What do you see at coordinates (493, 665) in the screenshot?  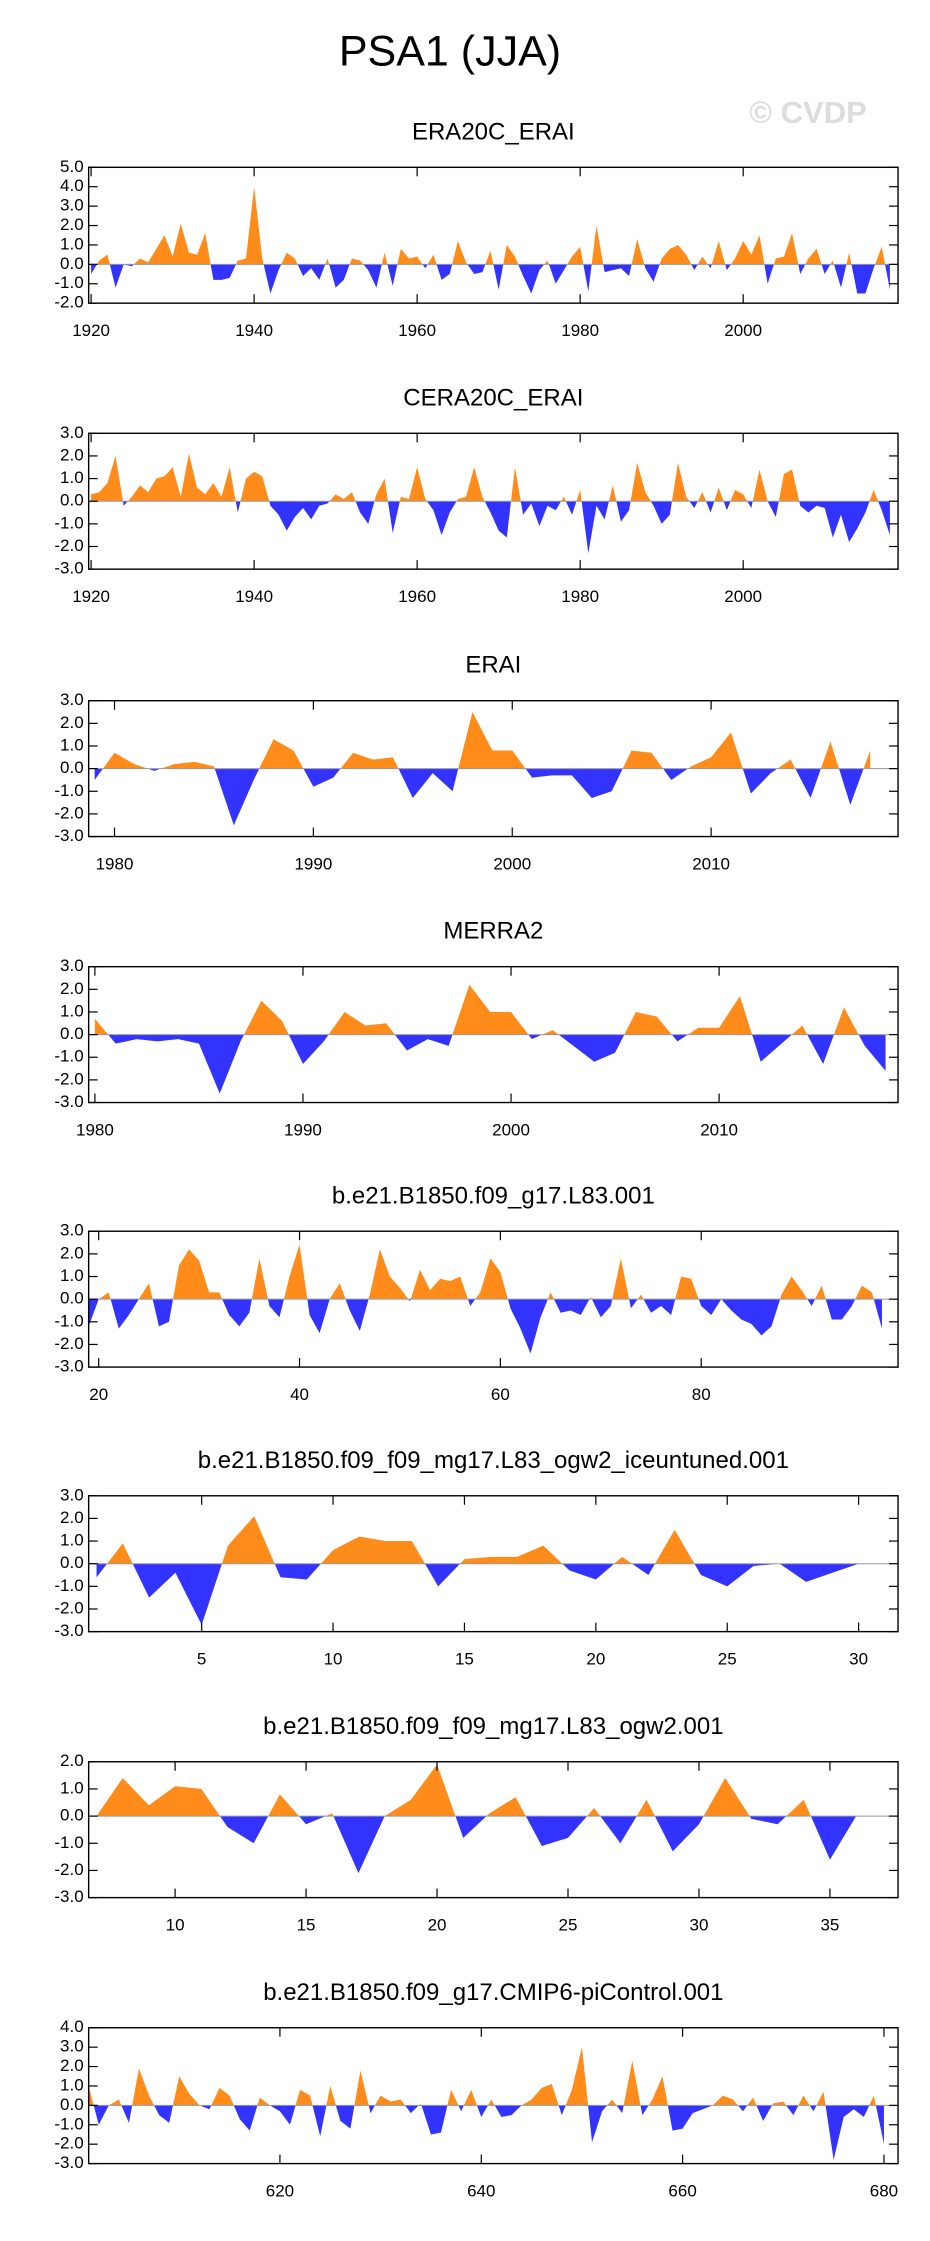 I see `panel-title: ERAI` at bounding box center [493, 665].